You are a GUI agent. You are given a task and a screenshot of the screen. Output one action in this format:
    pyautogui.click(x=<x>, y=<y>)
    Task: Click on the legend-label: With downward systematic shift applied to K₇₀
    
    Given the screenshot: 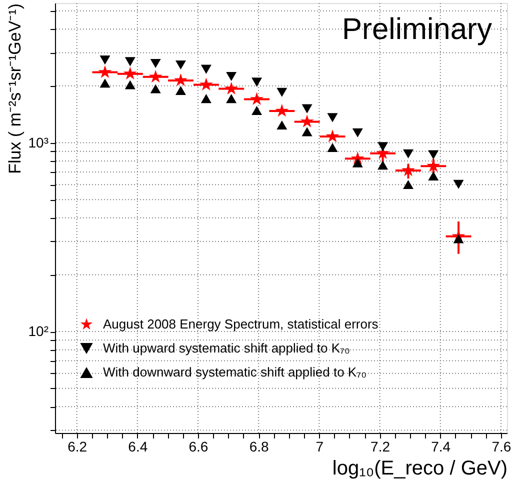 What is the action you would take?
    pyautogui.click(x=234, y=372)
    